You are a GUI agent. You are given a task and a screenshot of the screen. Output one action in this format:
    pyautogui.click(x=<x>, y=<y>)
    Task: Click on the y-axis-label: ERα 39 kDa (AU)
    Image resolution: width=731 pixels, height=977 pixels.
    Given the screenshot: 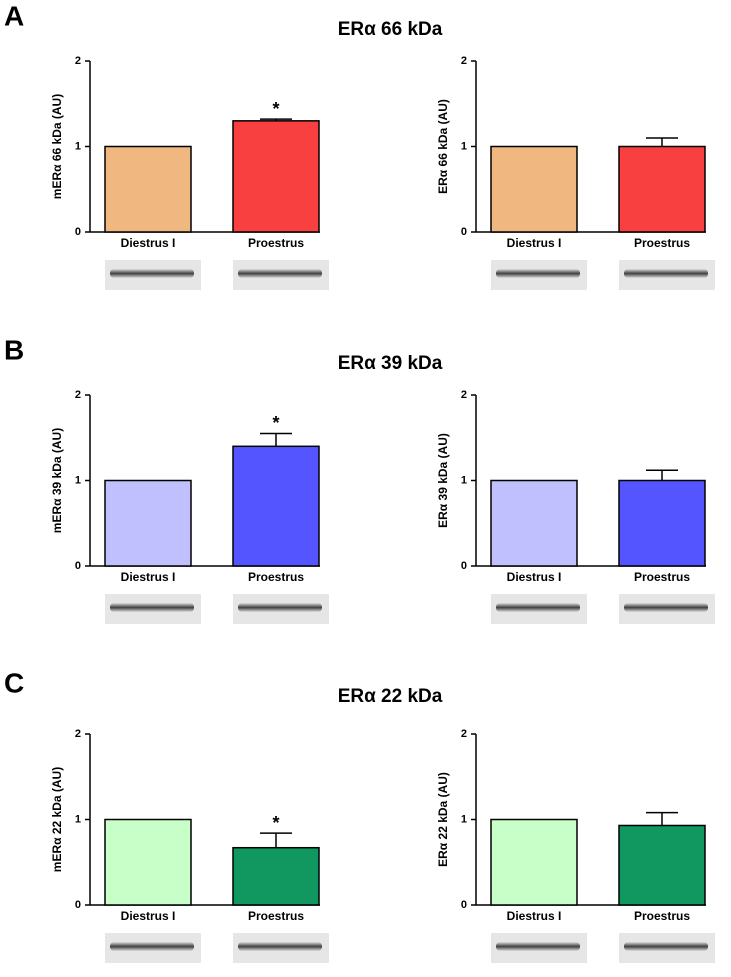 What is the action you would take?
    pyautogui.click(x=443, y=480)
    